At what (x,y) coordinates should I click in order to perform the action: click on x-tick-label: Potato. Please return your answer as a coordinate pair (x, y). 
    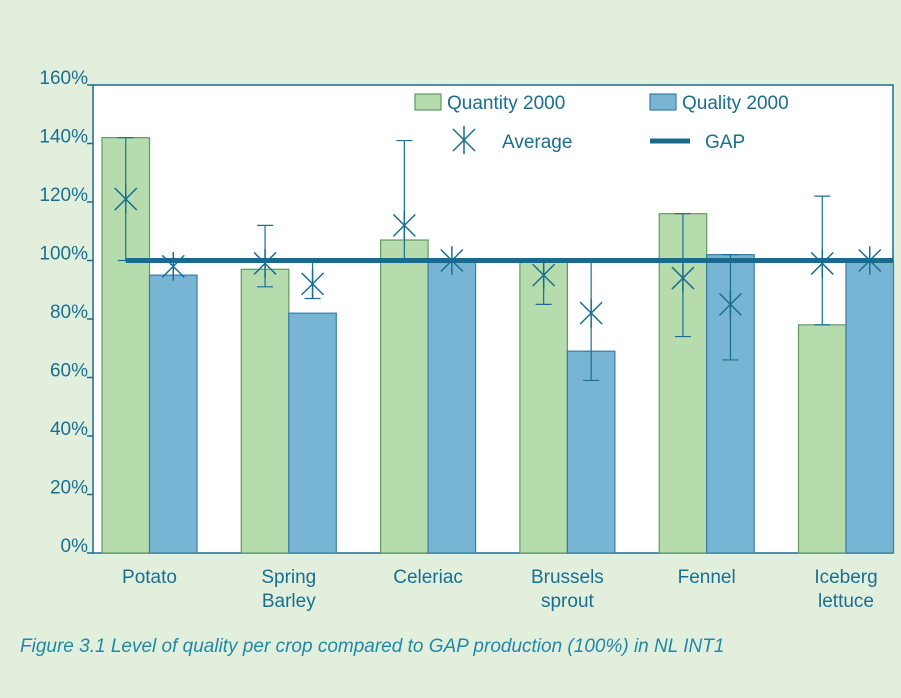
    Looking at the image, I should click on (149, 577).